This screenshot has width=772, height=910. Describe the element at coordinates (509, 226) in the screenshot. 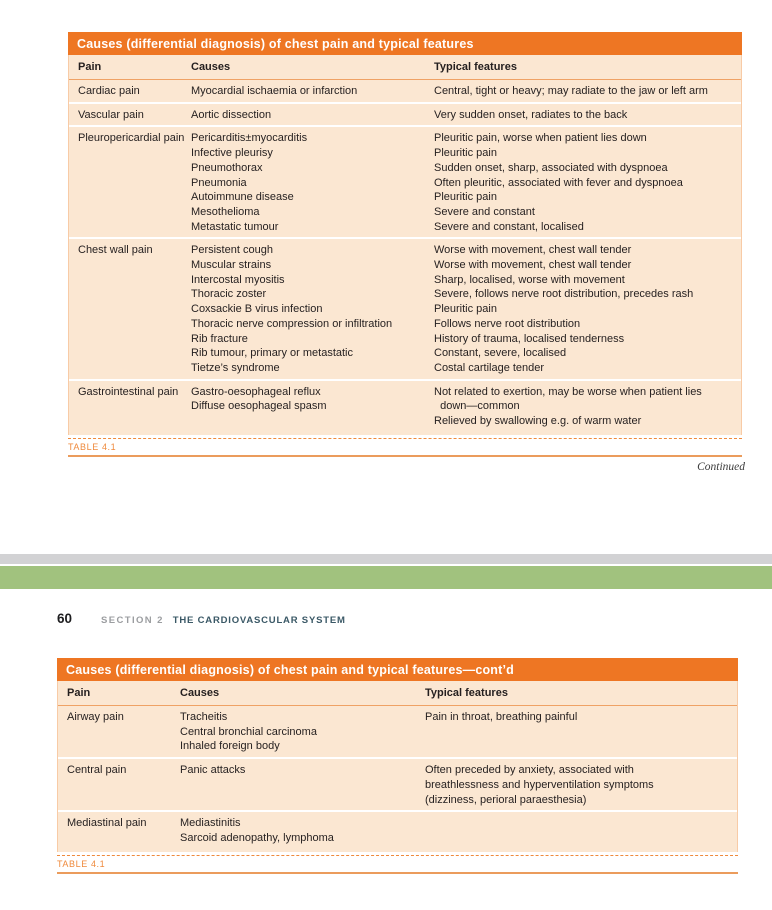

I see `cell-line: Severe and constant, localised` at that location.